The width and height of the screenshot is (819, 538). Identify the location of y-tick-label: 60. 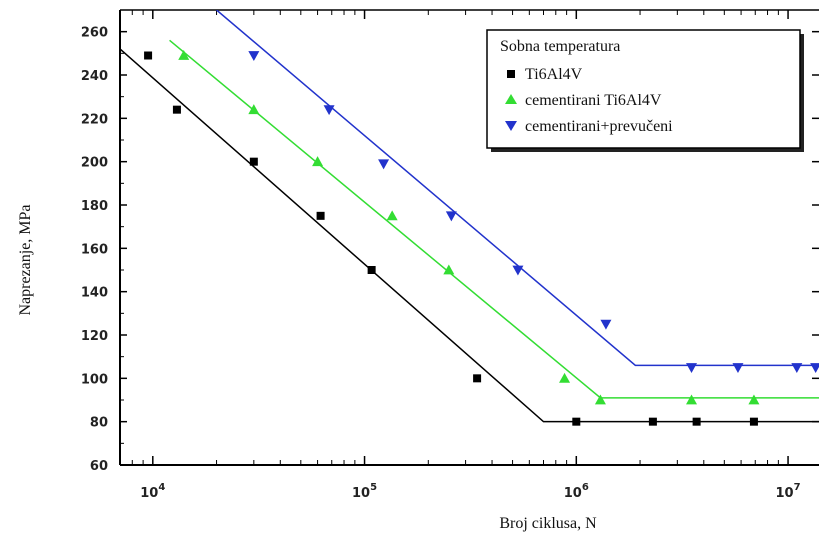
(99, 466).